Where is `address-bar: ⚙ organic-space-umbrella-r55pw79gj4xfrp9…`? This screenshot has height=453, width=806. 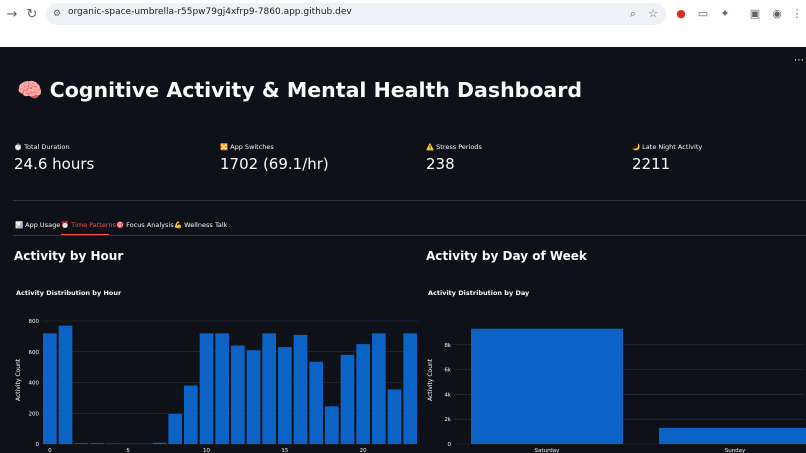 address-bar: ⚙ organic-space-umbrella-r55pw79gj4xfrp9… is located at coordinates (356, 14).